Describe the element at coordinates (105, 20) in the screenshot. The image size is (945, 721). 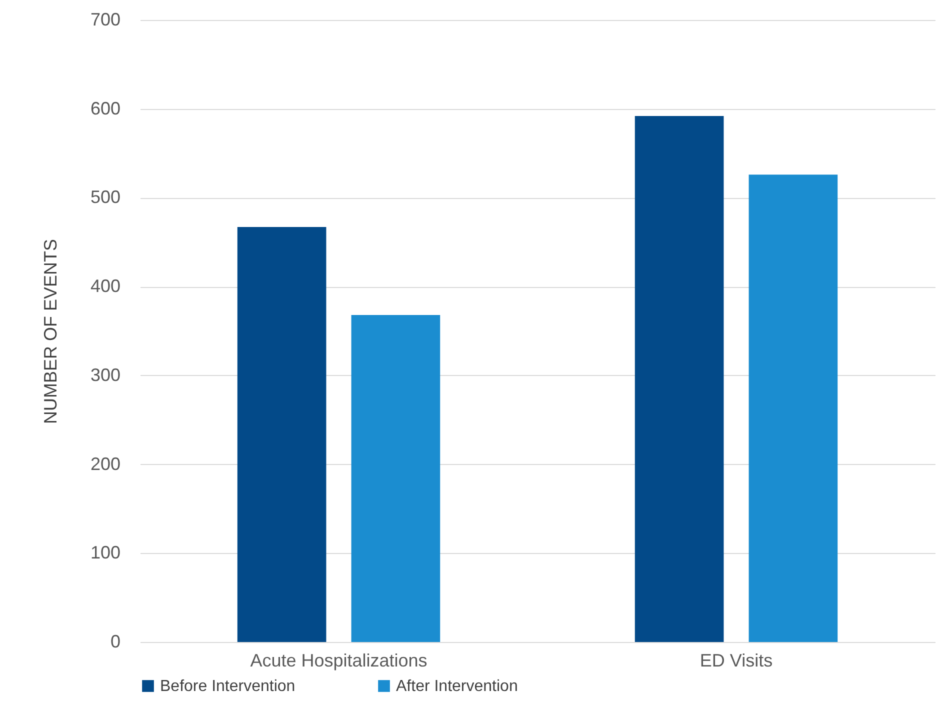
I see `y-tick-label: 700` at that location.